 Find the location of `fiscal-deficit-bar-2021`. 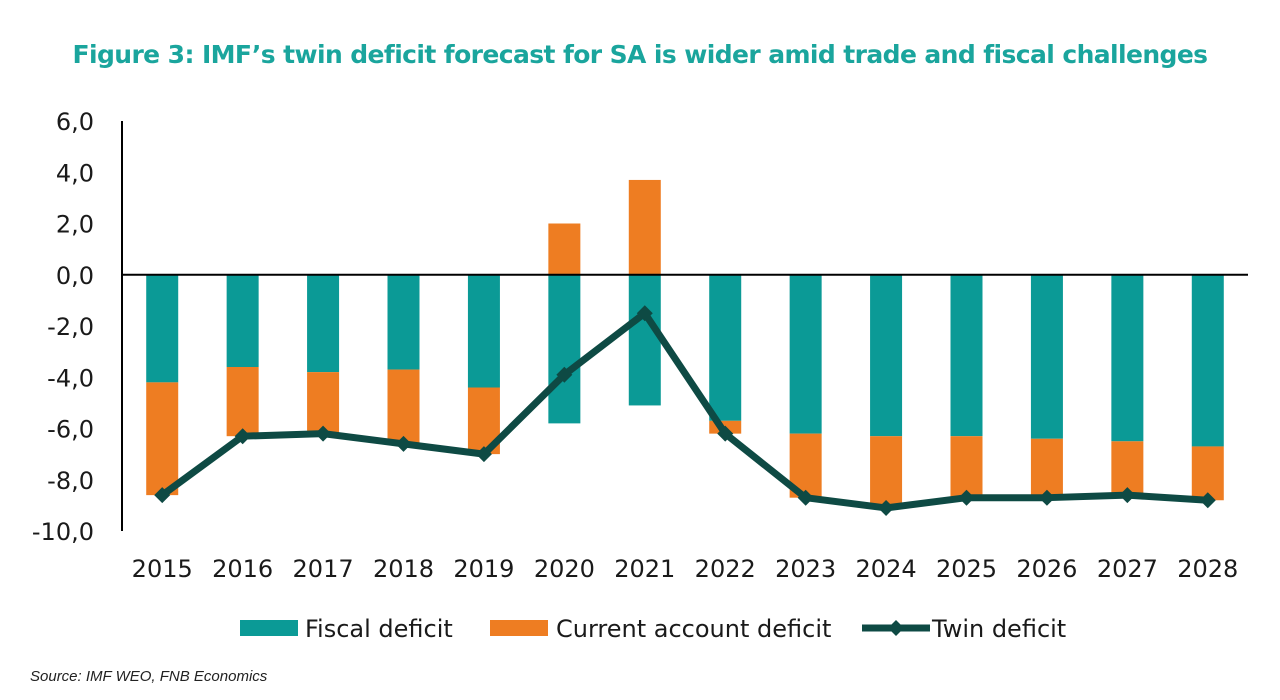

fiscal-deficit-bar-2021 is located at coordinates (644, 340).